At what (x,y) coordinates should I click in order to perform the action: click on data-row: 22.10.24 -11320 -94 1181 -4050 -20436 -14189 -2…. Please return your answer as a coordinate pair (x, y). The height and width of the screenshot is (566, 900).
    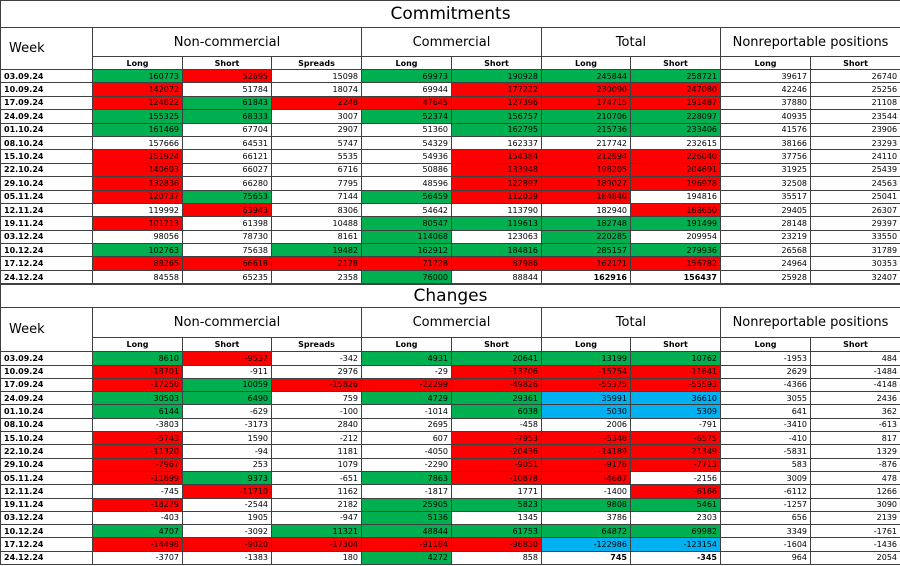
    Looking at the image, I should click on (450, 451).